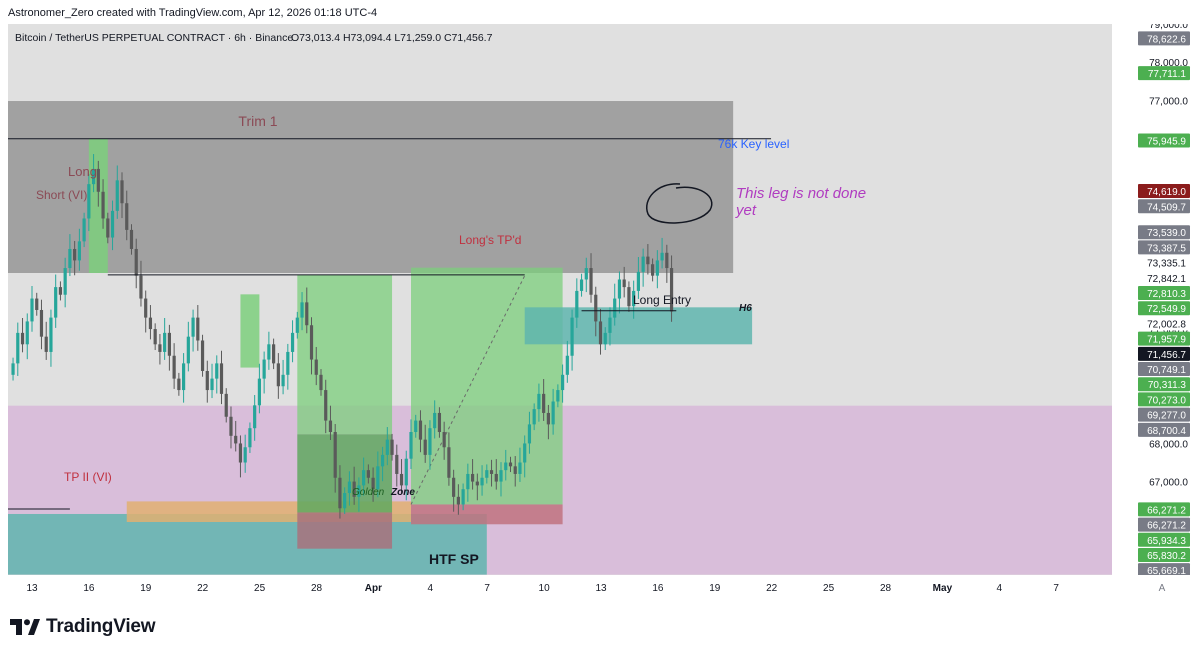 This screenshot has height=653, width=1200. What do you see at coordinates (345, 530) in the screenshot?
I see `long-position-1-stop` at bounding box center [345, 530].